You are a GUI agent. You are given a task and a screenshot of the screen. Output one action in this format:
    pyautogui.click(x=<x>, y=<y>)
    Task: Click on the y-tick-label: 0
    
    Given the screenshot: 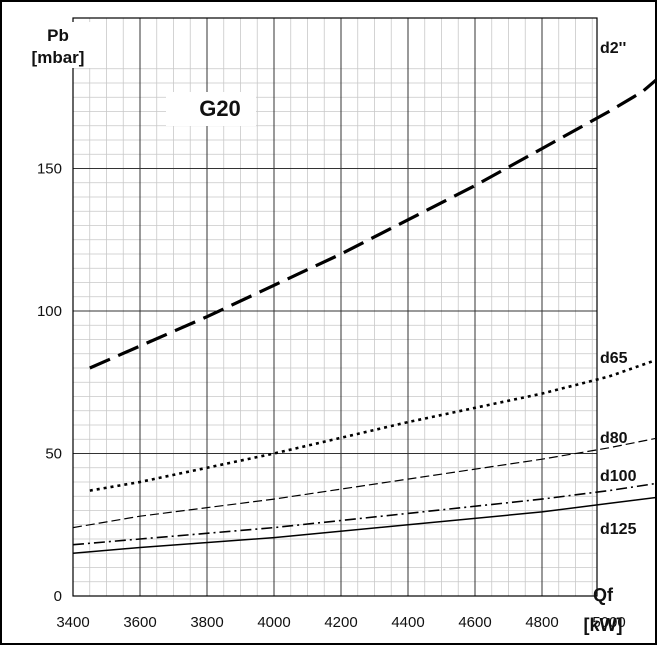 What is the action you would take?
    pyautogui.click(x=58, y=596)
    